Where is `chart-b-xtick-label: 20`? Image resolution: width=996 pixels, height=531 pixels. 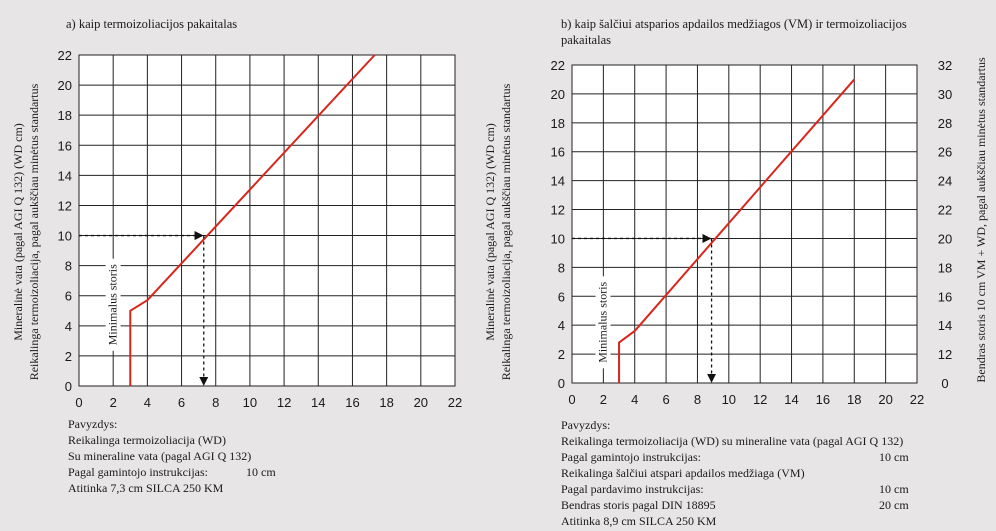
chart-b-xtick-label: 20 is located at coordinates (885, 399).